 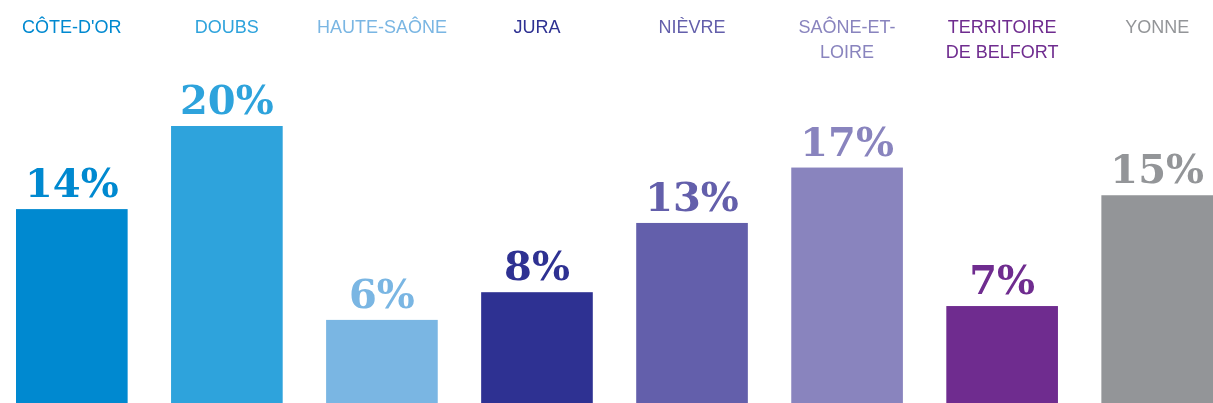 I want to click on x-tick-label: YONNE, so click(x=1157, y=27).